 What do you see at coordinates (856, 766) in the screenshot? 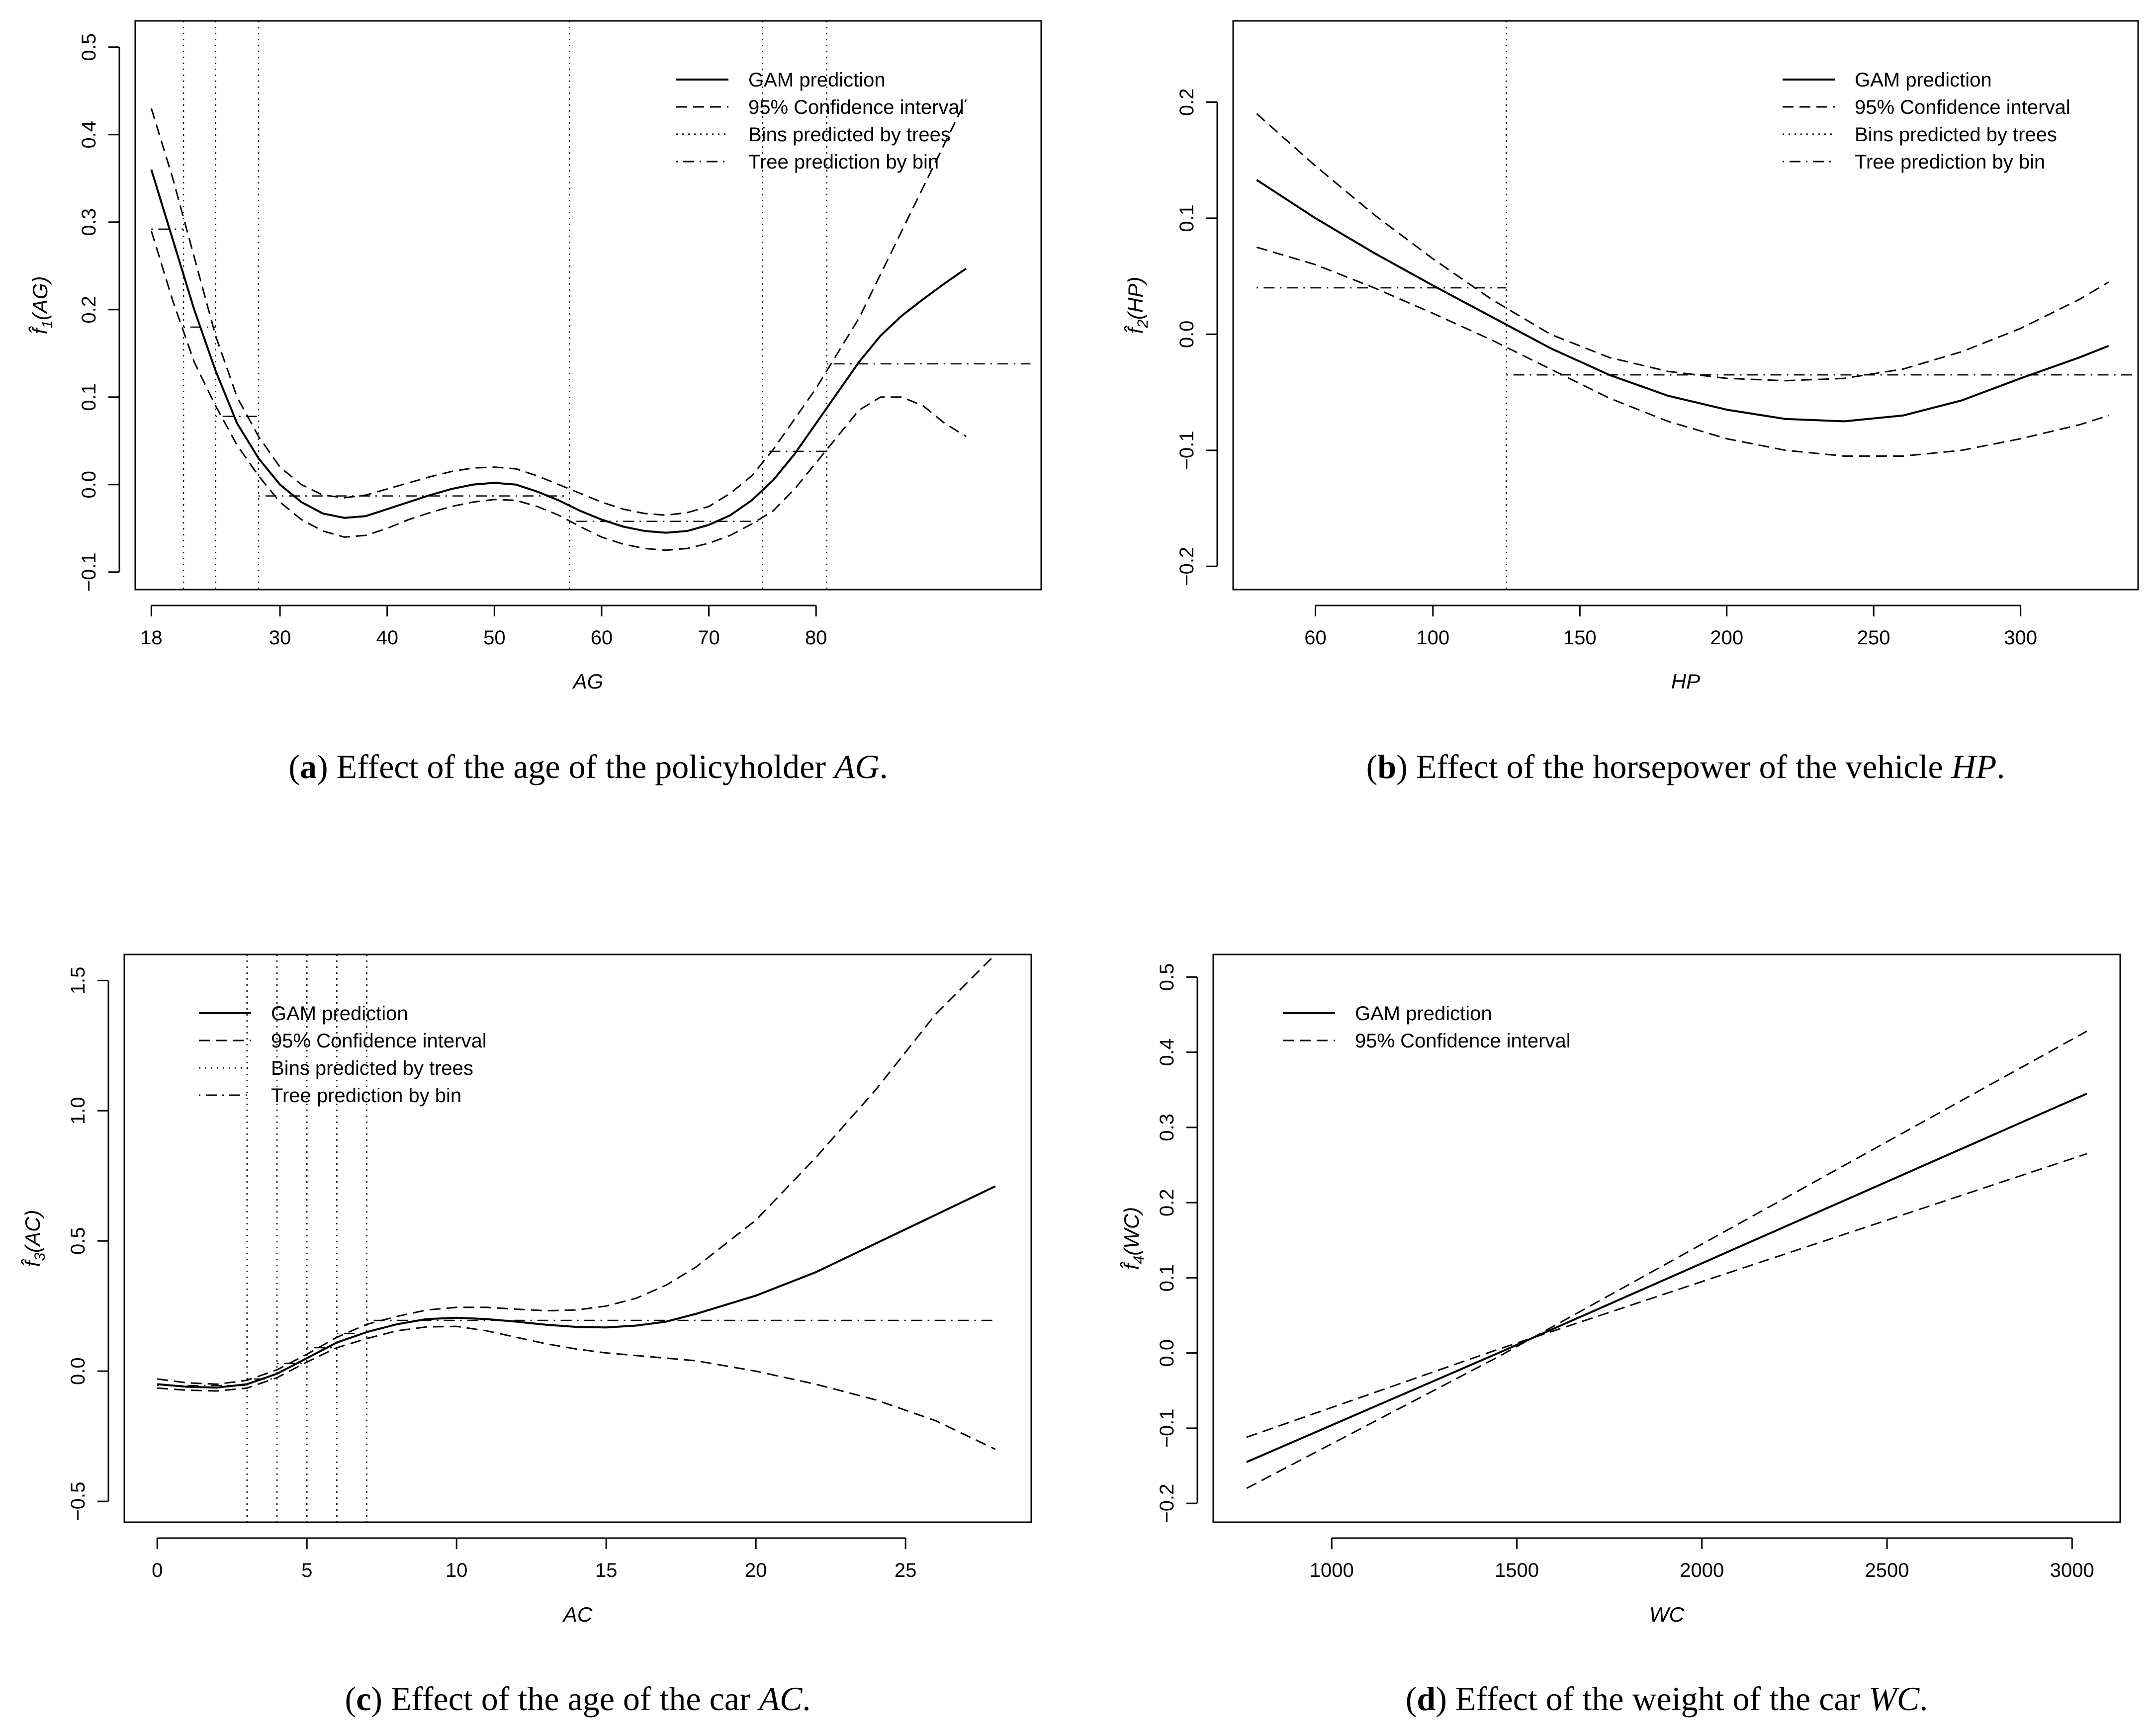
I see `caption-var: AG` at bounding box center [856, 766].